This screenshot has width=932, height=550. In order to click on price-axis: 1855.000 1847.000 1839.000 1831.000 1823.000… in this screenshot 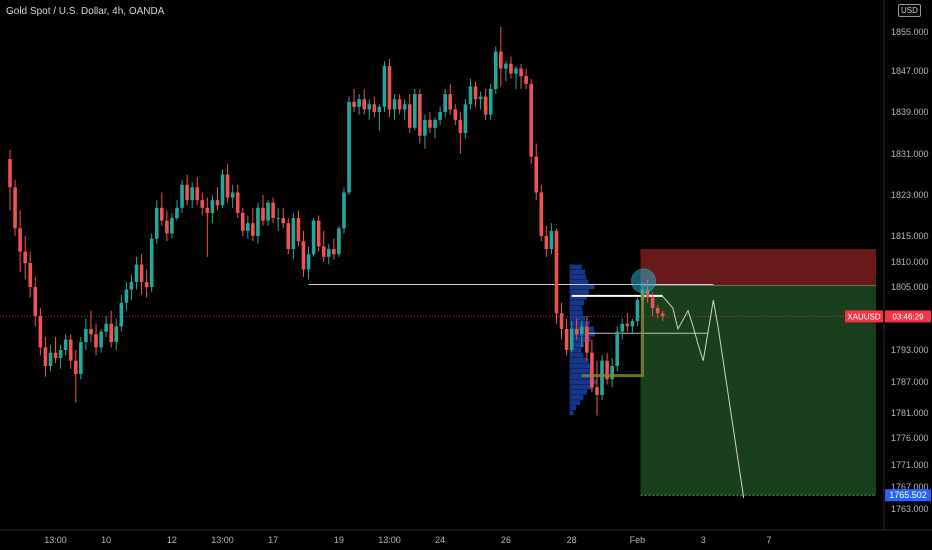, I will do `click(910, 270)`.